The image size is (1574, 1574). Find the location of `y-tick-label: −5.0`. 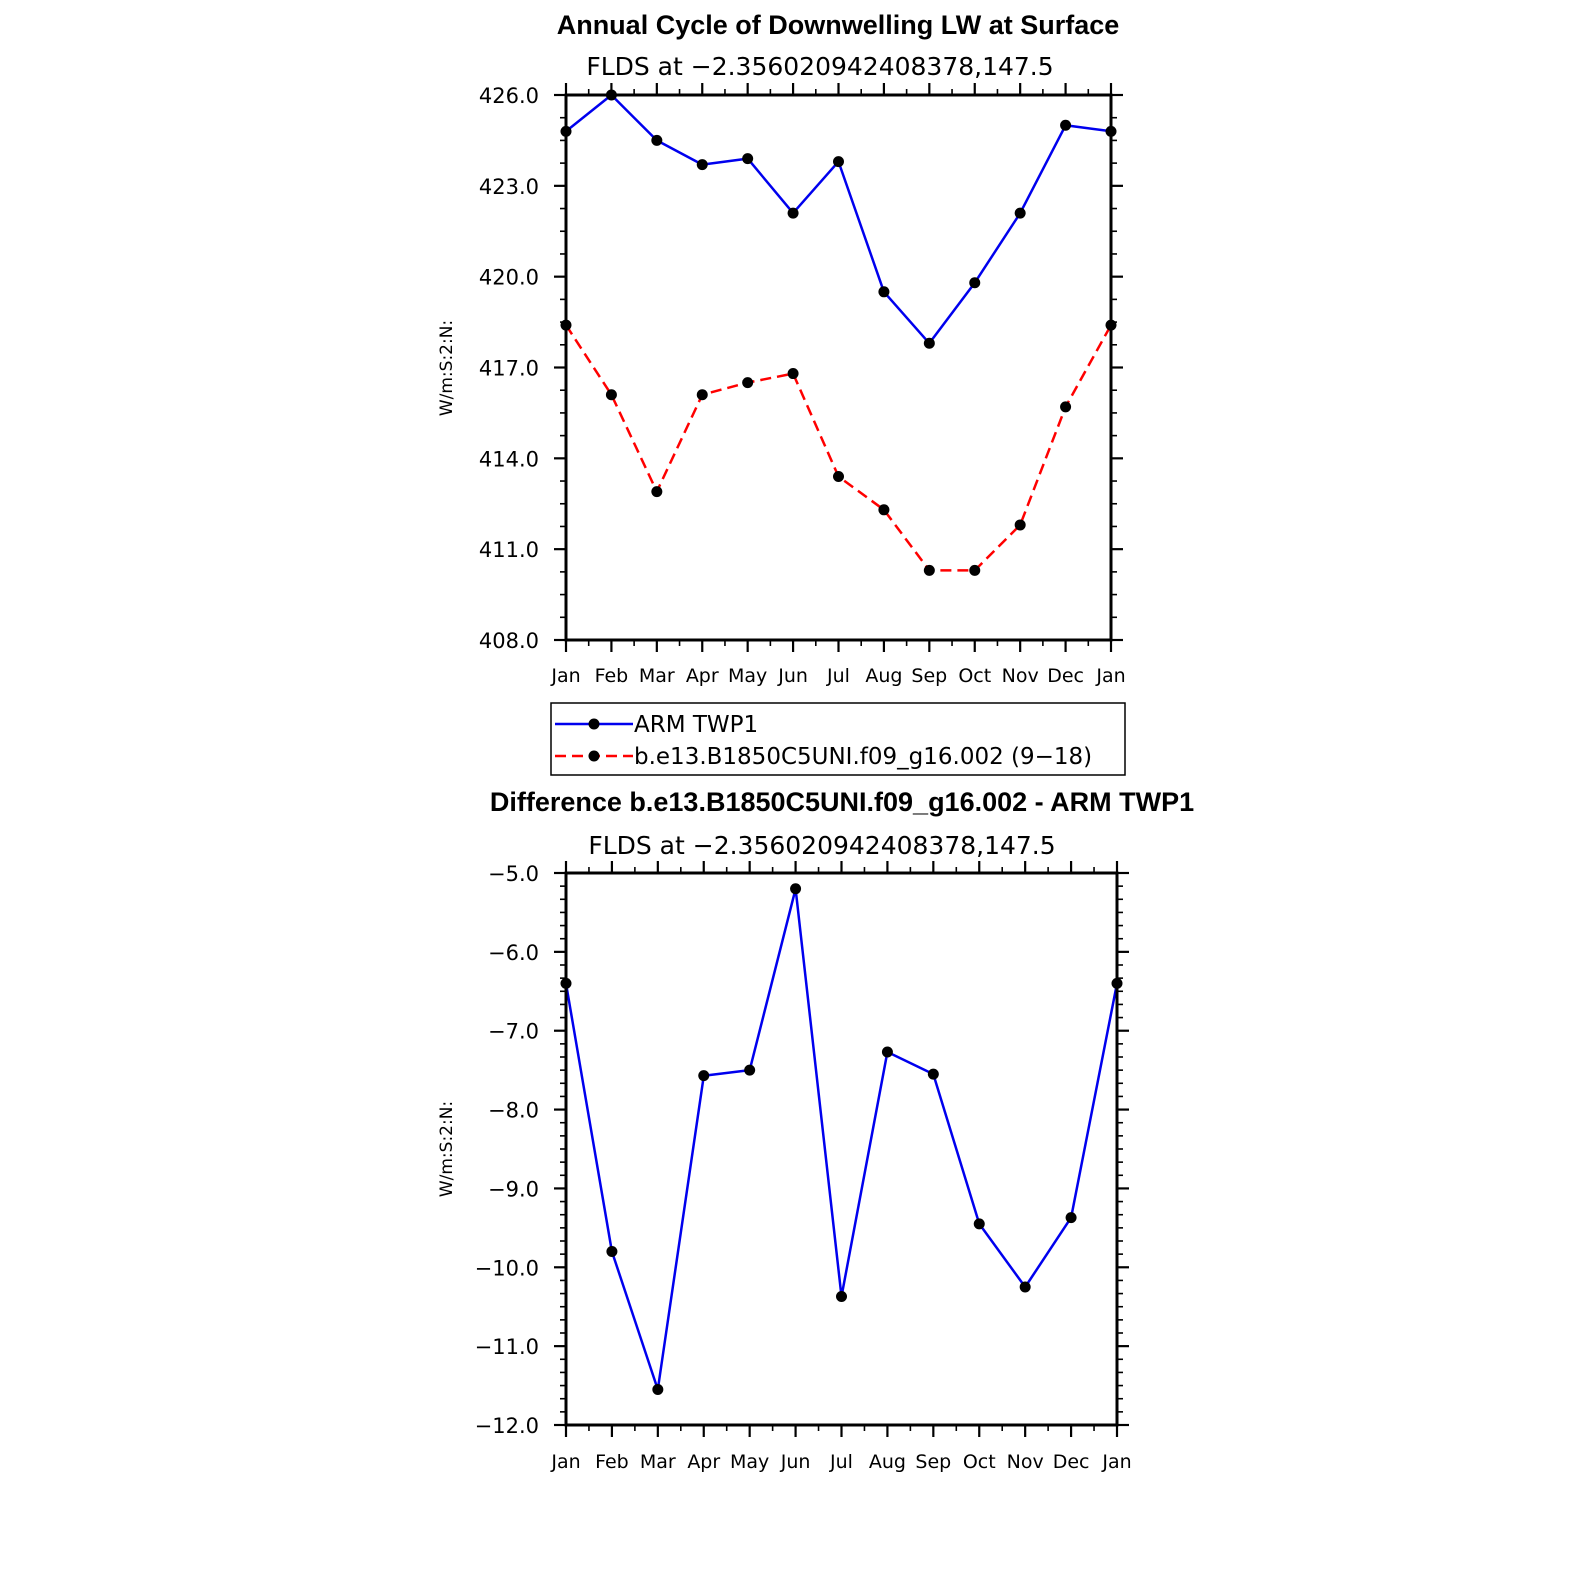

y-tick-label: −5.0 is located at coordinates (513, 874).